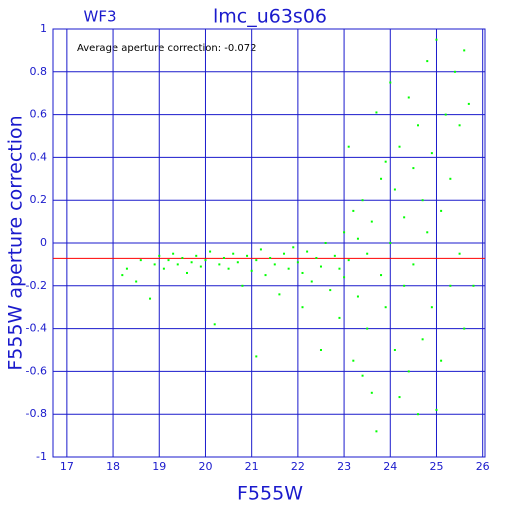 This screenshot has width=512, height=512. What do you see at coordinates (167, 48) in the screenshot?
I see `annotation: Average aperture correction: -0.072` at bounding box center [167, 48].